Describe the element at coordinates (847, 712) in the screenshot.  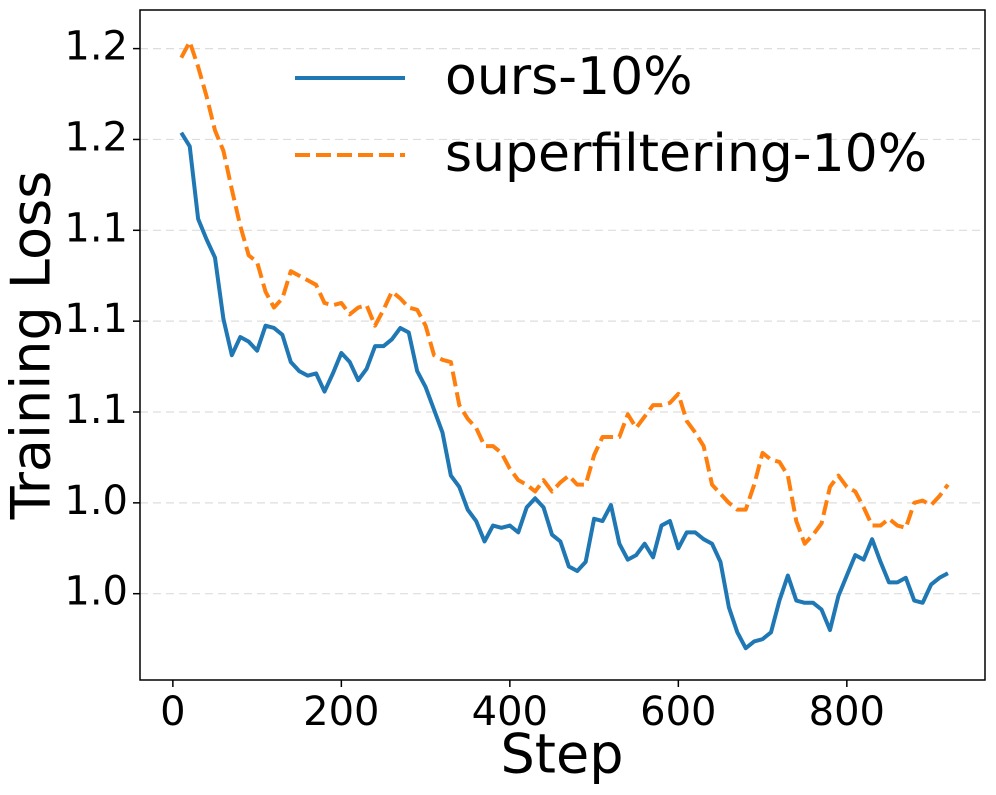
I see `x-tick-label: 800` at that location.